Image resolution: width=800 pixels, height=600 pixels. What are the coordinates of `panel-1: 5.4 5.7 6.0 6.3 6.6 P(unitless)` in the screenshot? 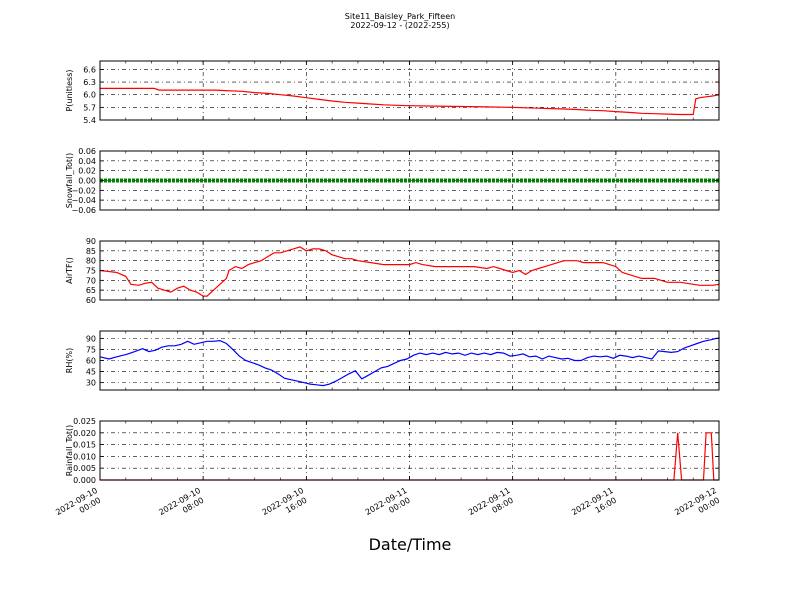 It's located at (392, 92).